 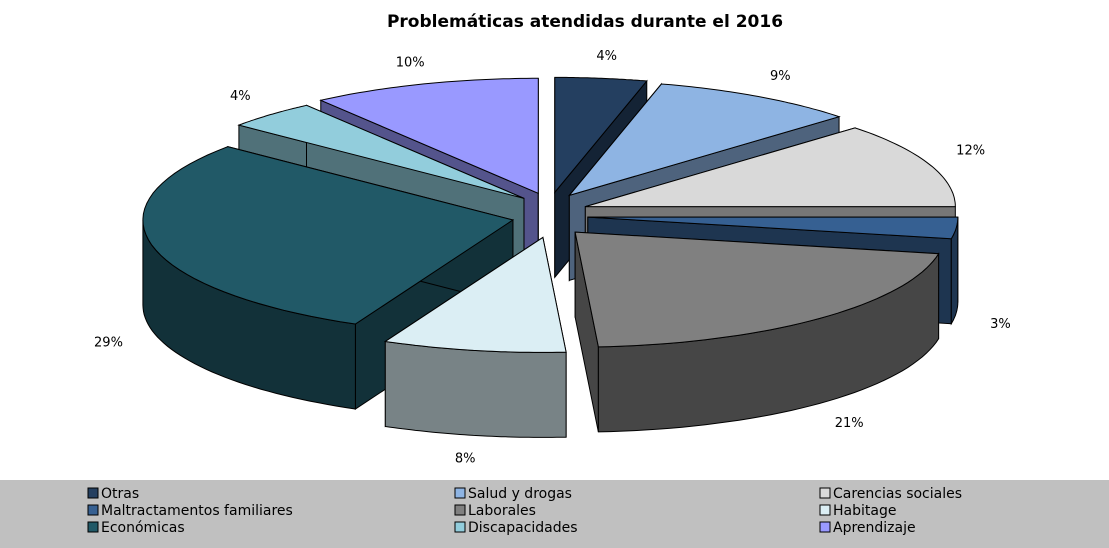 What do you see at coordinates (585, 22) in the screenshot?
I see `chart-title: Problemáticas atendidas durante el 2016` at bounding box center [585, 22].